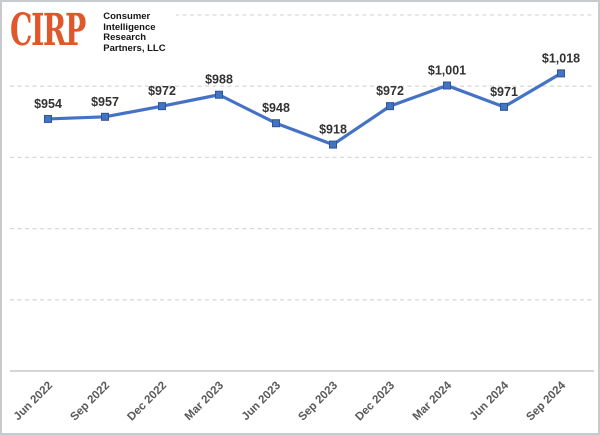  Describe the element at coordinates (219, 80) in the screenshot. I see `data-label: $988` at that location.